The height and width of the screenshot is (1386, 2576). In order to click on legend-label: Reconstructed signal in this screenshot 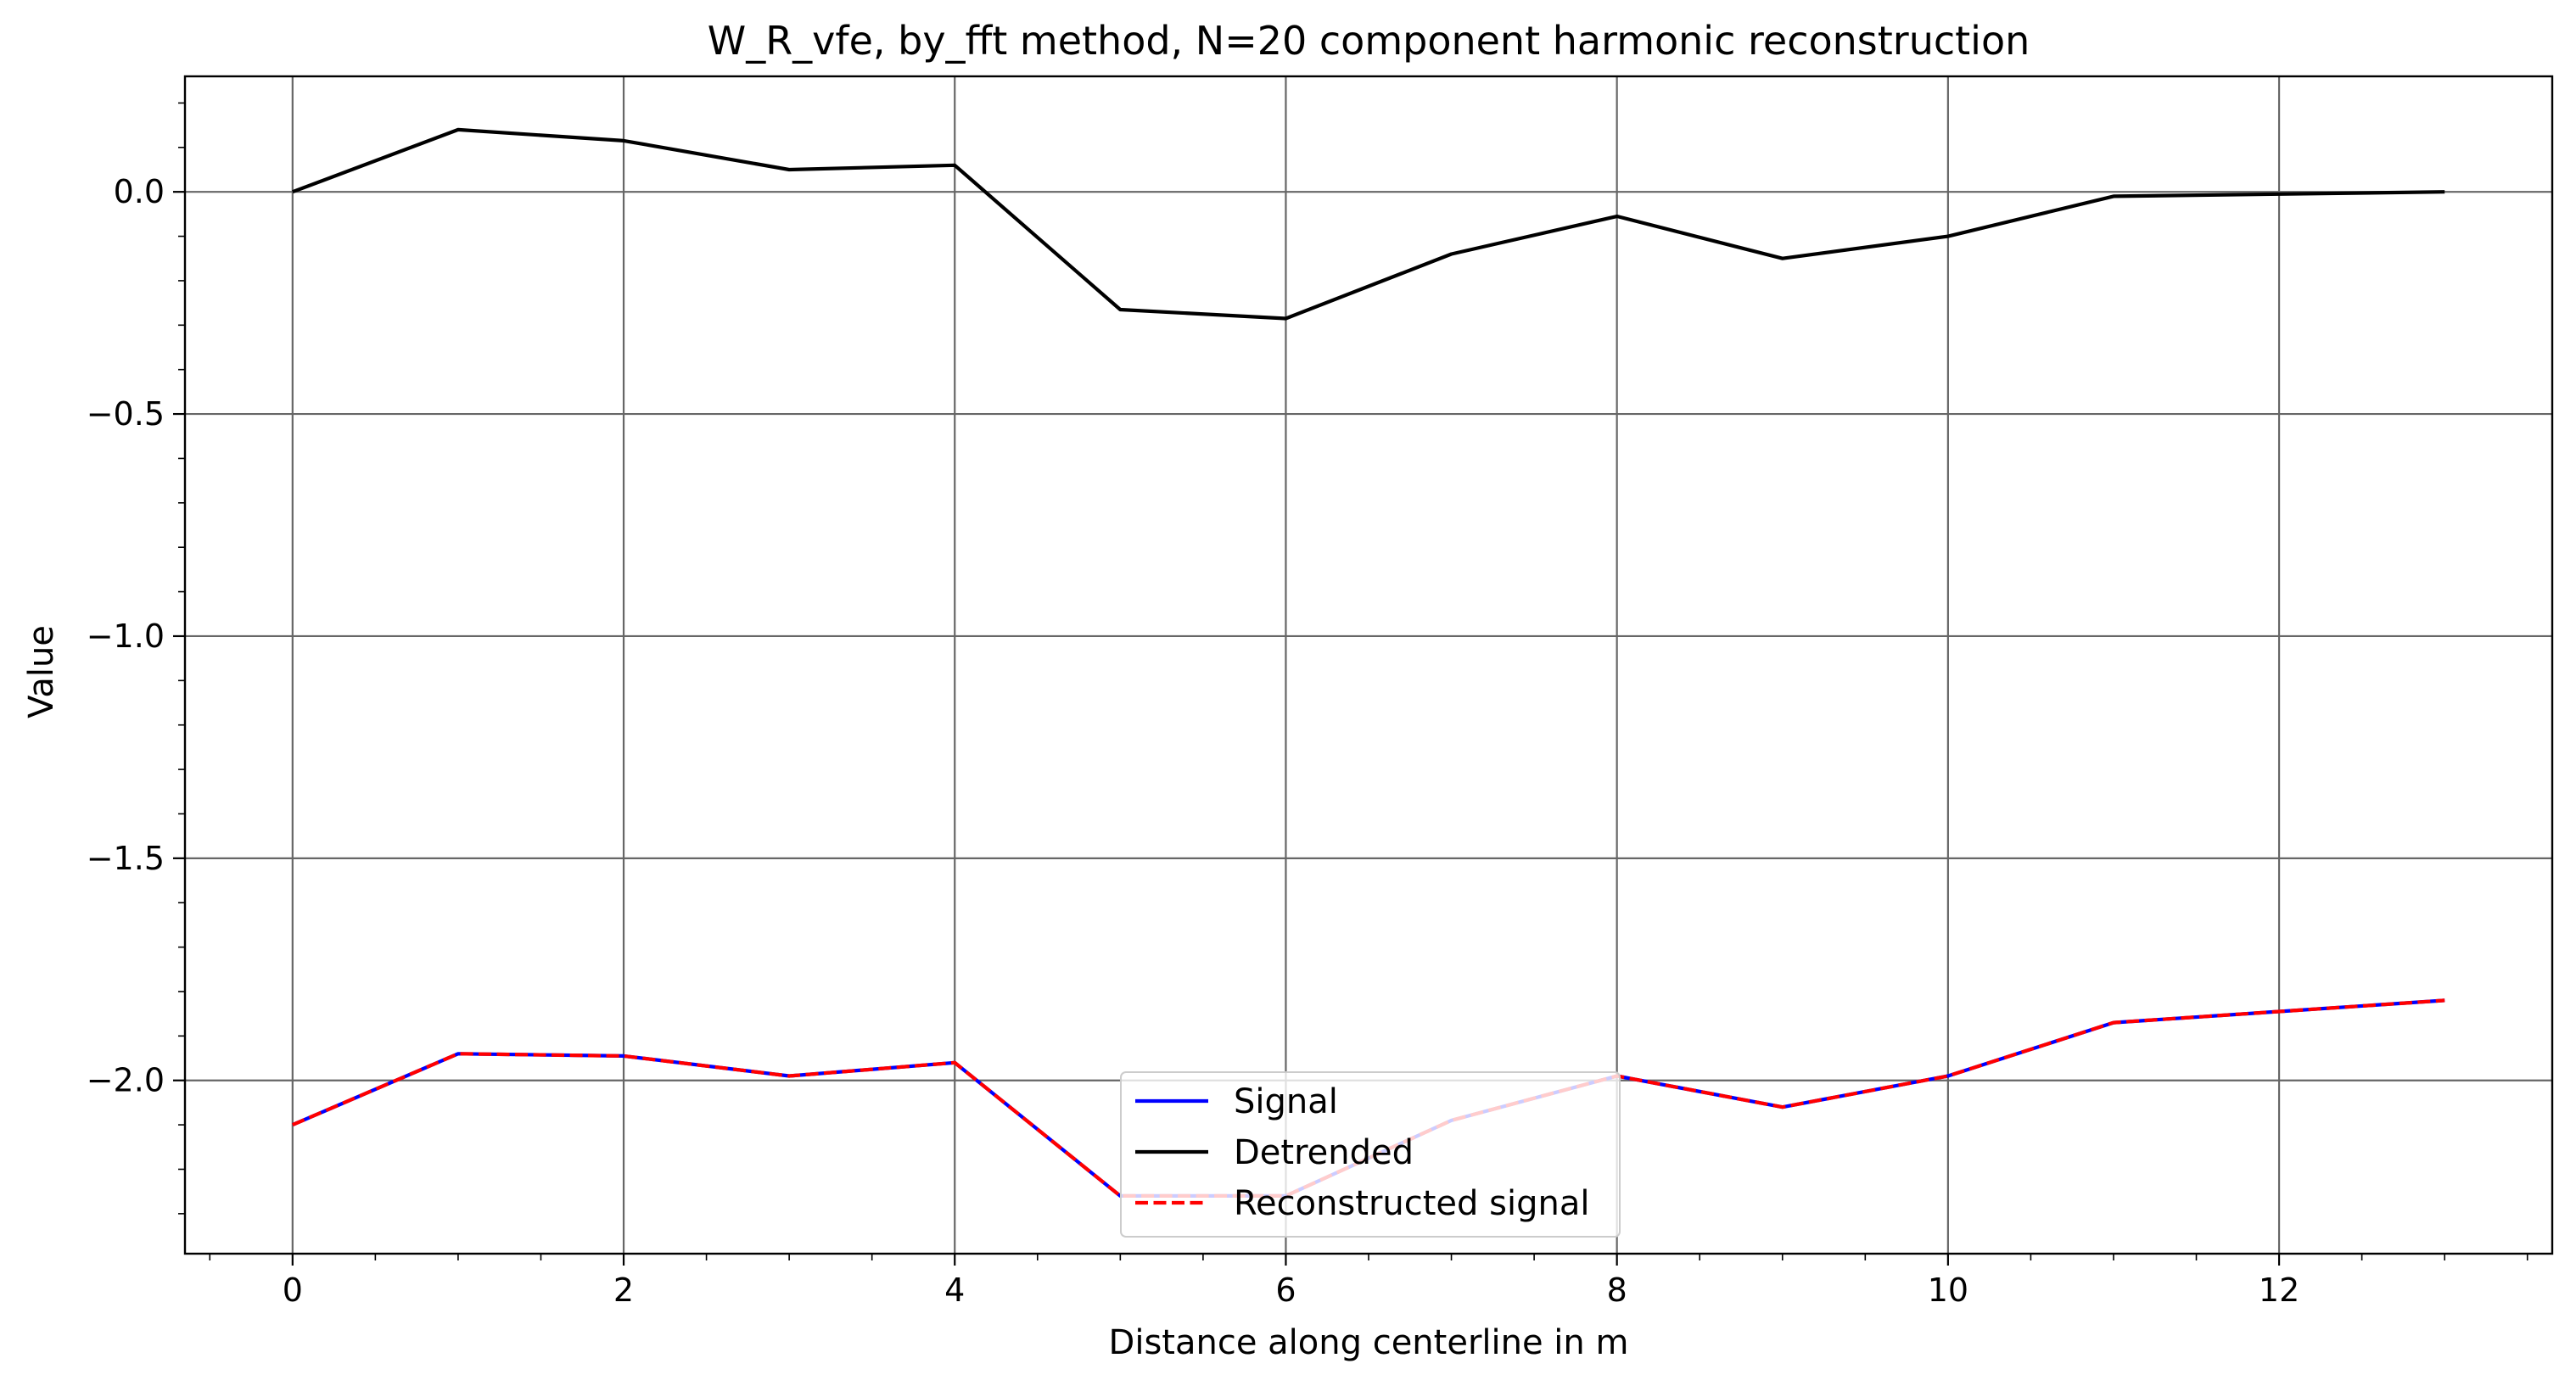, I will do `click(1412, 1204)`.